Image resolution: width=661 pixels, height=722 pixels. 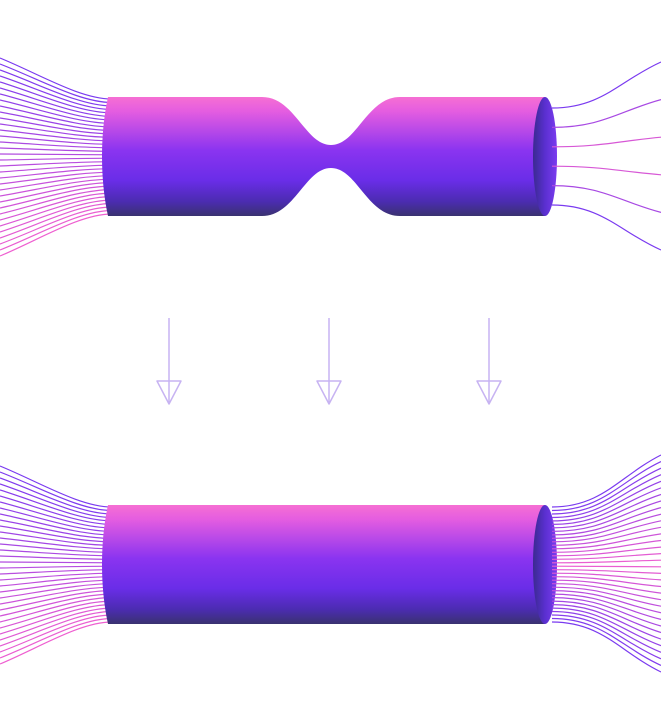 I want to click on left-field-lines-top, so click(x=56, y=157).